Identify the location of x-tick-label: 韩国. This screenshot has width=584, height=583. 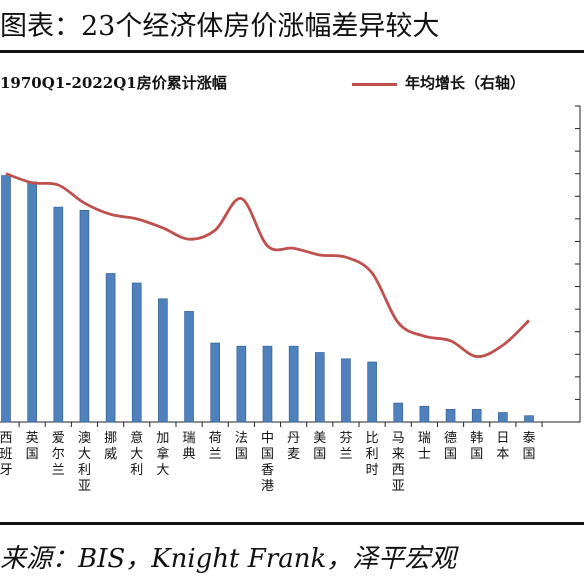
(476, 446).